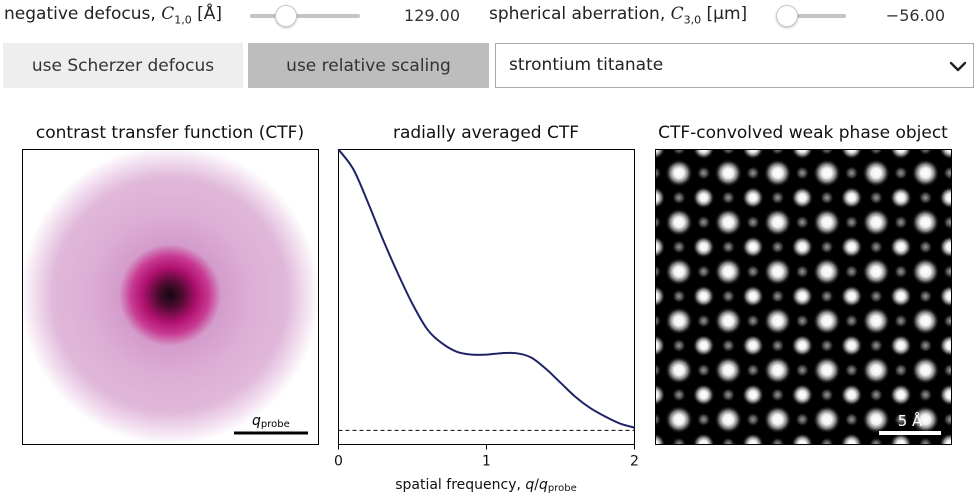 Image resolution: width=977 pixels, height=497 pixels. Describe the element at coordinates (786, 16) in the screenshot. I see `spherical-aberration-slider-thumb` at that location.